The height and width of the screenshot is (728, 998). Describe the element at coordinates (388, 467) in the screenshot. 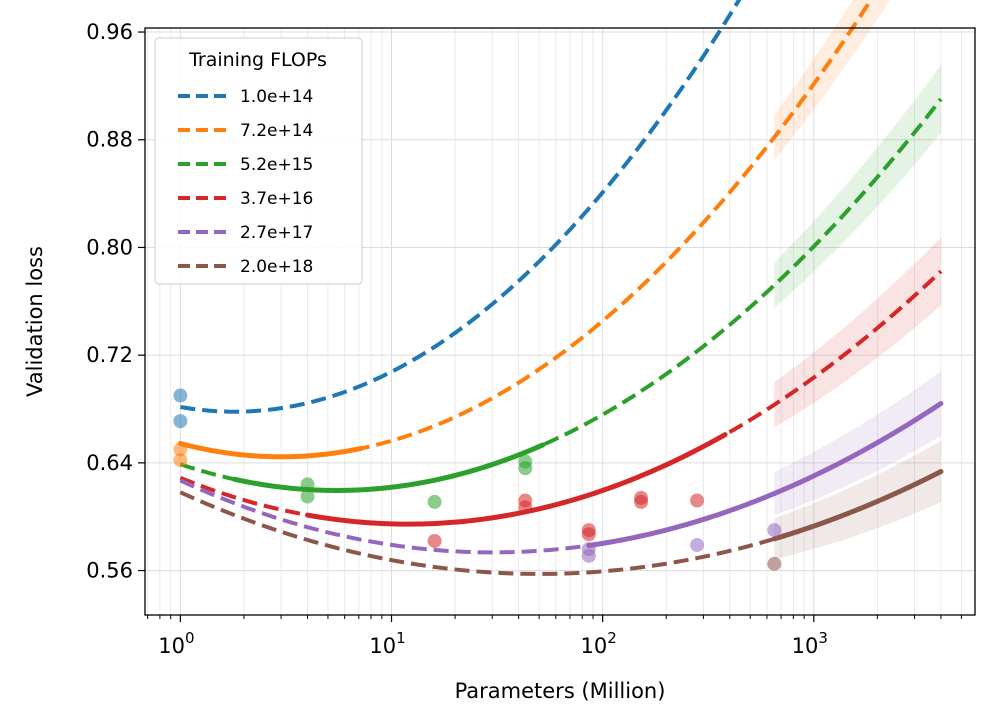

I see `fit-curve-solid-5.2e+15` at that location.